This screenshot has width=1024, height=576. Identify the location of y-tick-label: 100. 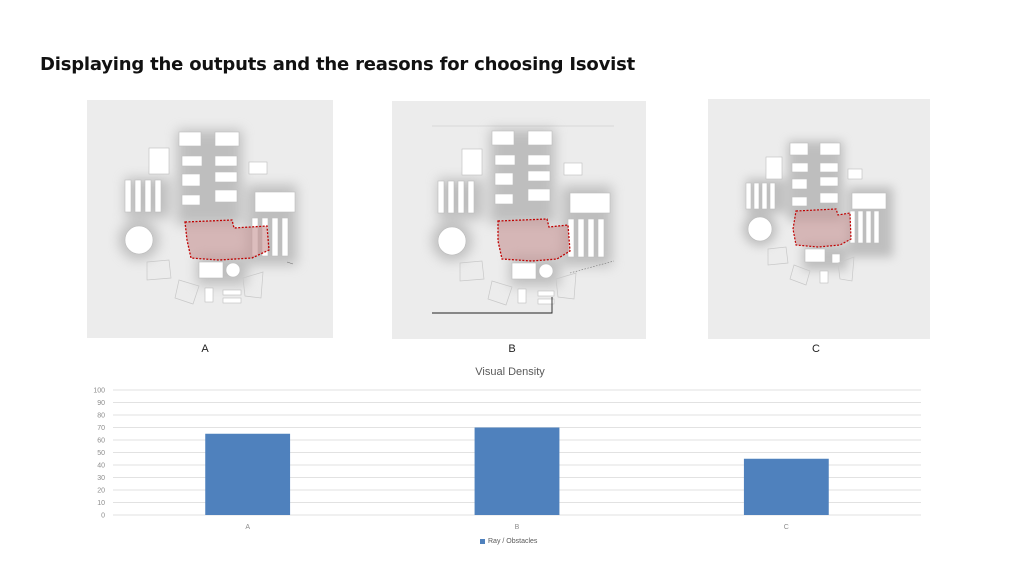
(99, 391).